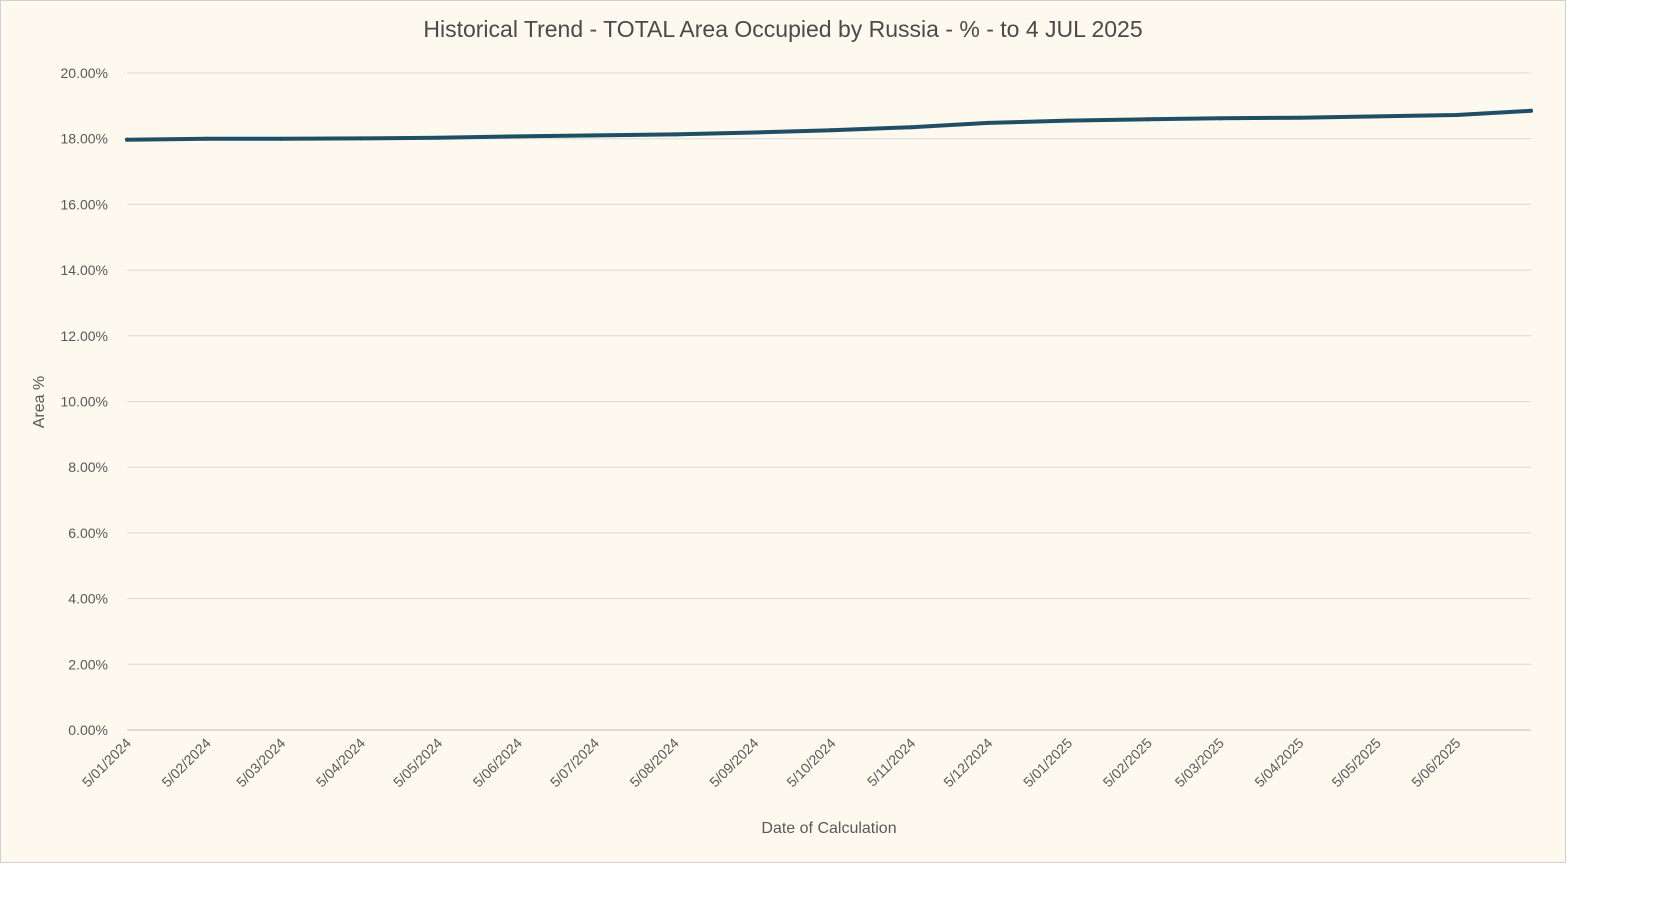  I want to click on x-tick-label: 5/06/2025, so click(1436, 763).